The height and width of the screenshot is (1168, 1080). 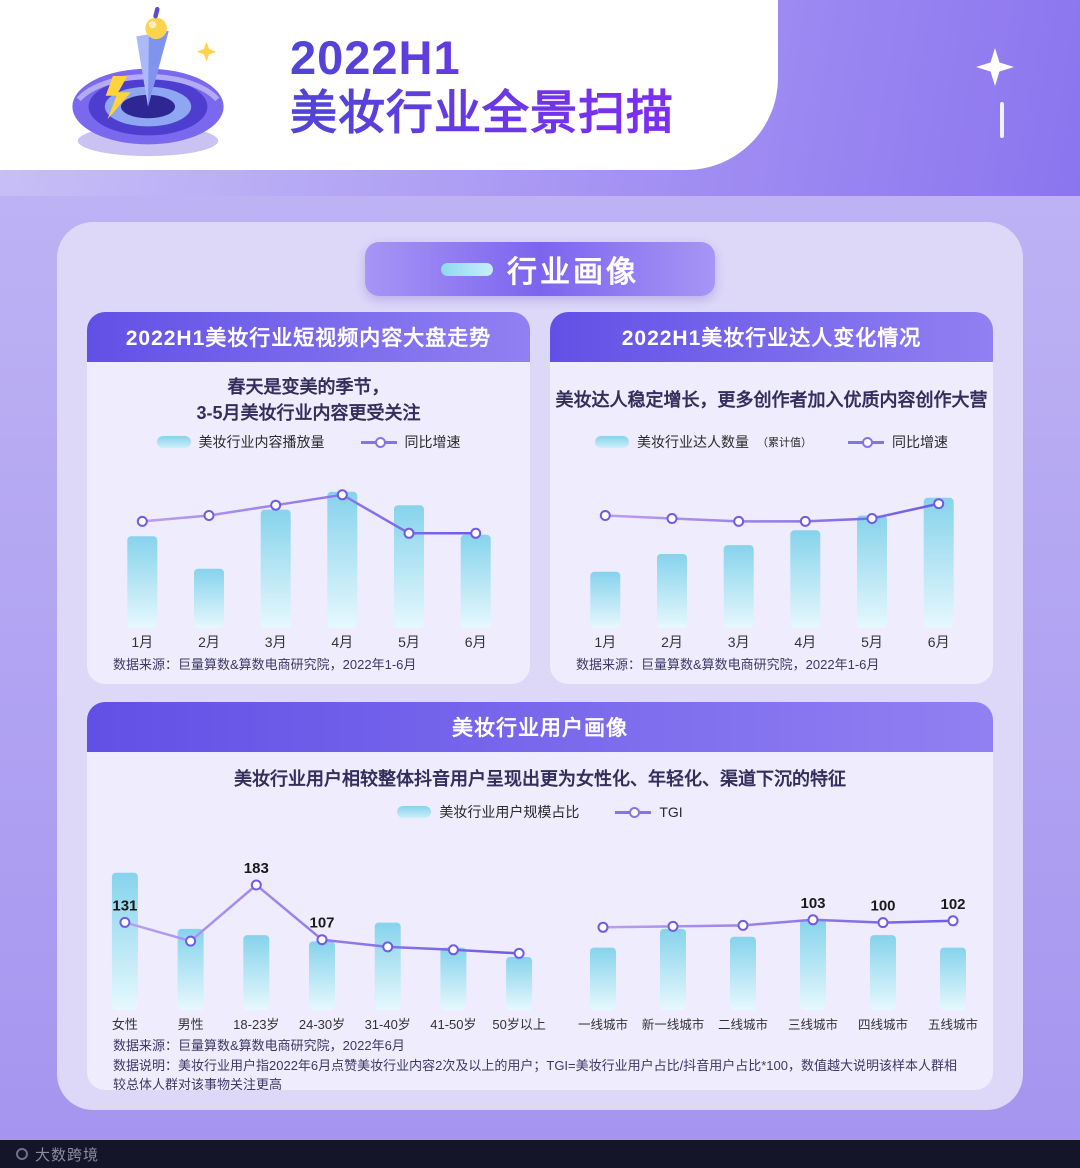 I want to click on video-trend-chart-wrap: 1月 2月 3月 4月 5月 6月, so click(x=308, y=555).